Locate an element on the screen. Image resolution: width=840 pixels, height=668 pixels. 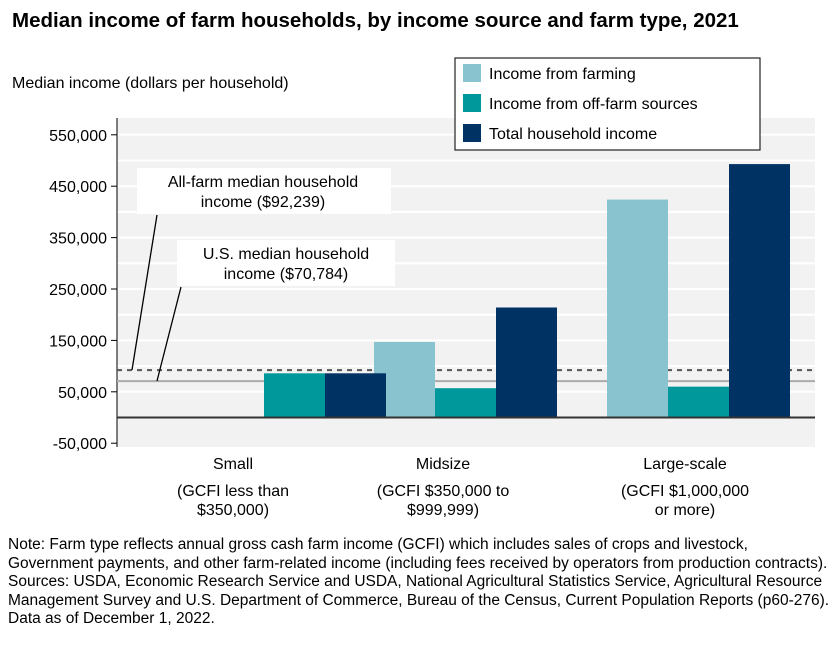
y-tick-label: 450,000 is located at coordinates (78, 187).